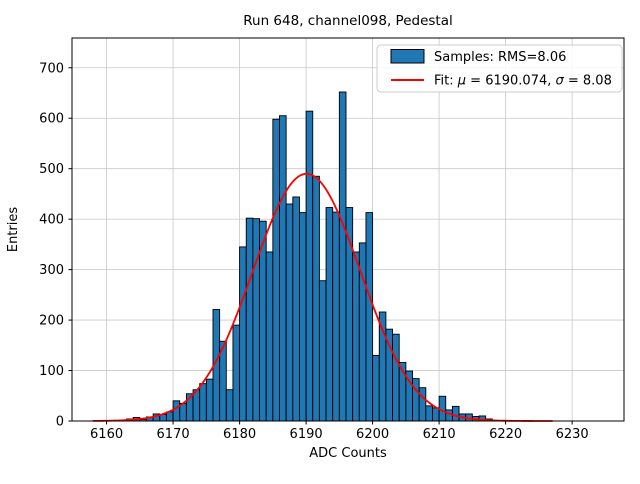 This screenshot has width=640, height=484. Describe the element at coordinates (407, 56) in the screenshot. I see `legend-samples-swatch-icon` at that location.